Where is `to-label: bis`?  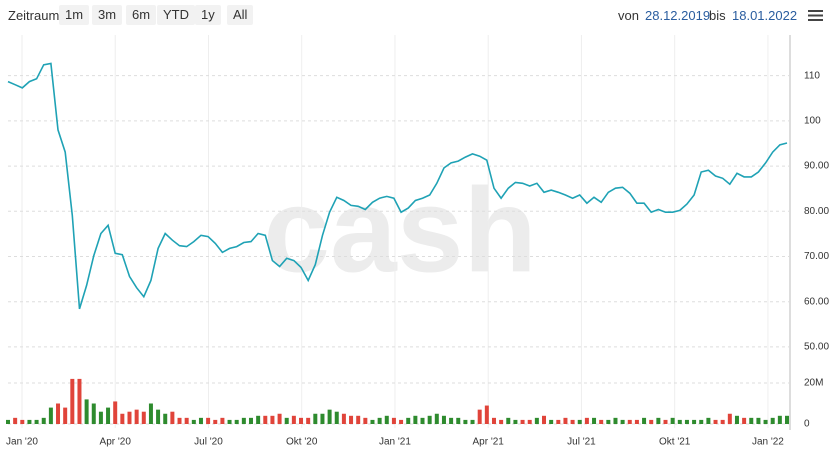 to-label: bis is located at coordinates (717, 15).